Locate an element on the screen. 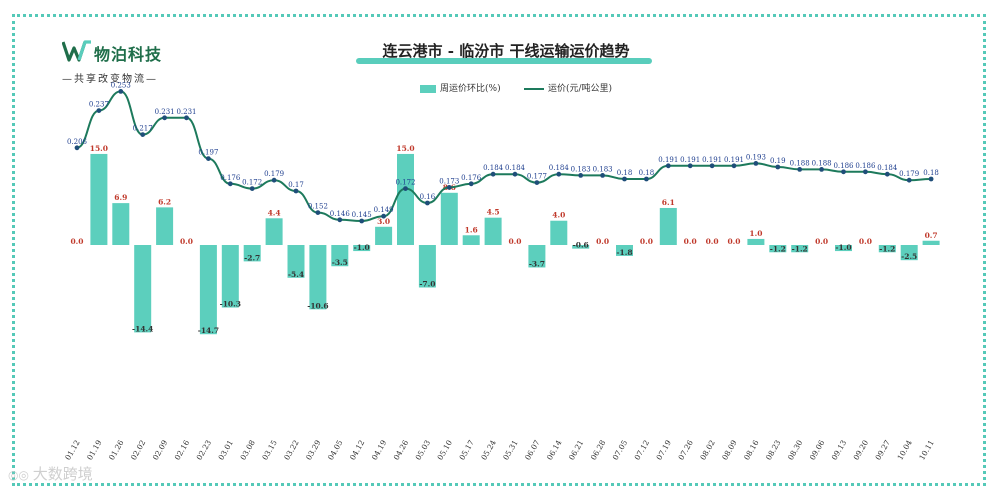 This screenshot has height=495, width=1000. watermark-text: 大数跨境 is located at coordinates (62, 474).